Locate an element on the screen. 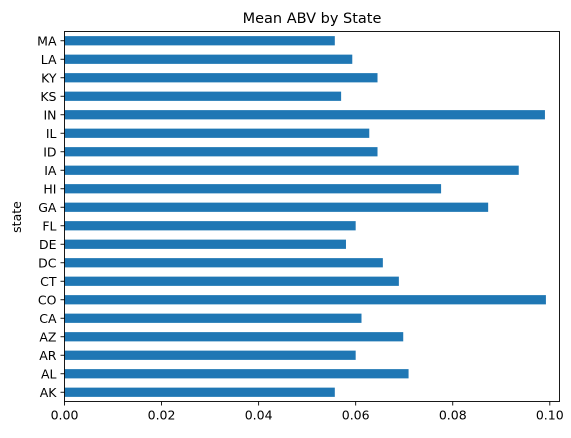 Image resolution: width=571 pixels, height=438 pixels. y-tick-label-ia: IA is located at coordinates (50, 170).